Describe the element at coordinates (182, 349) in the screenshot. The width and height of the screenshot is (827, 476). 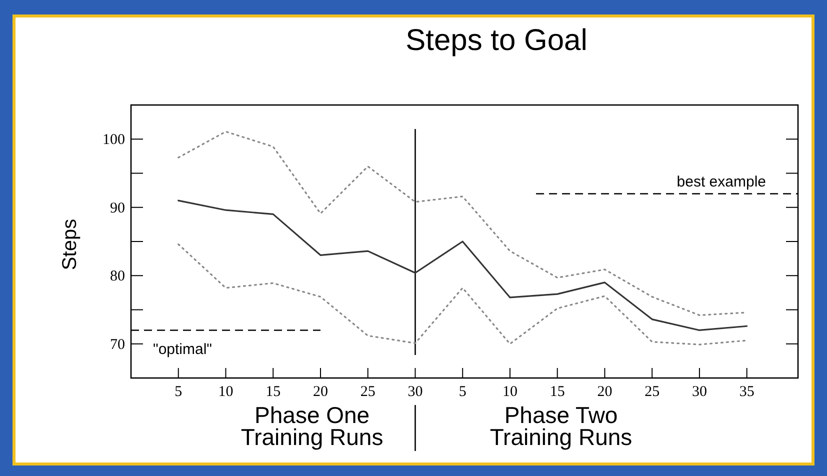
I see `ref-line-label: "optimal"` at that location.